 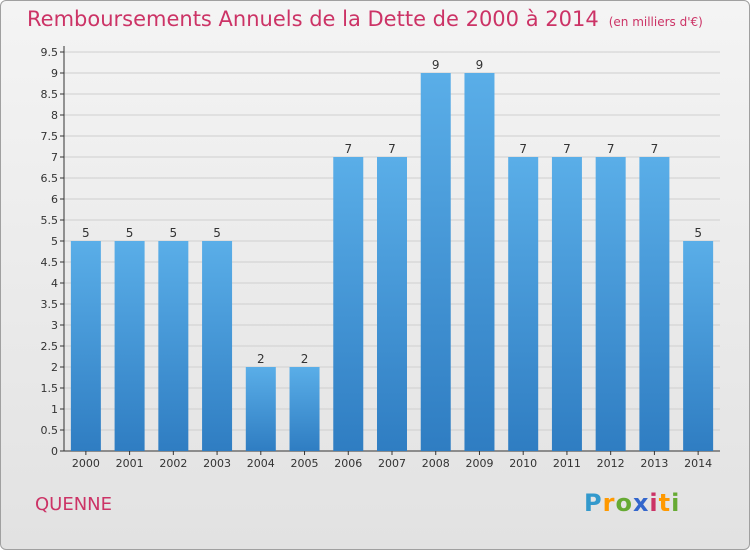 What do you see at coordinates (50, 220) in the screenshot?
I see `y-tick-label: 5.5` at bounding box center [50, 220].